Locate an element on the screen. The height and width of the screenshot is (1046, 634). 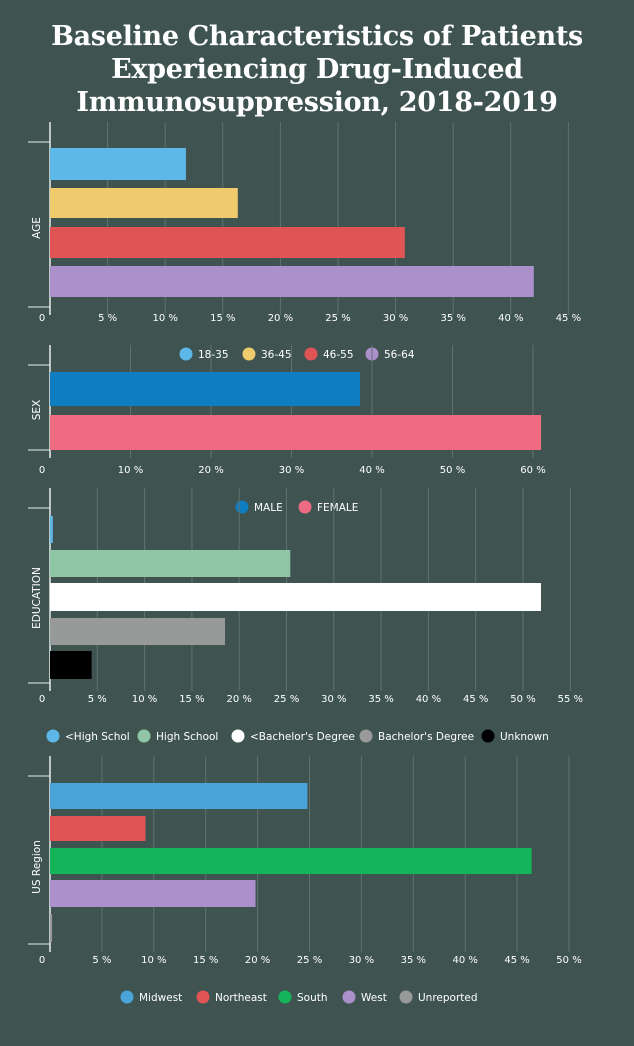
legend-label: South is located at coordinates (312, 998).